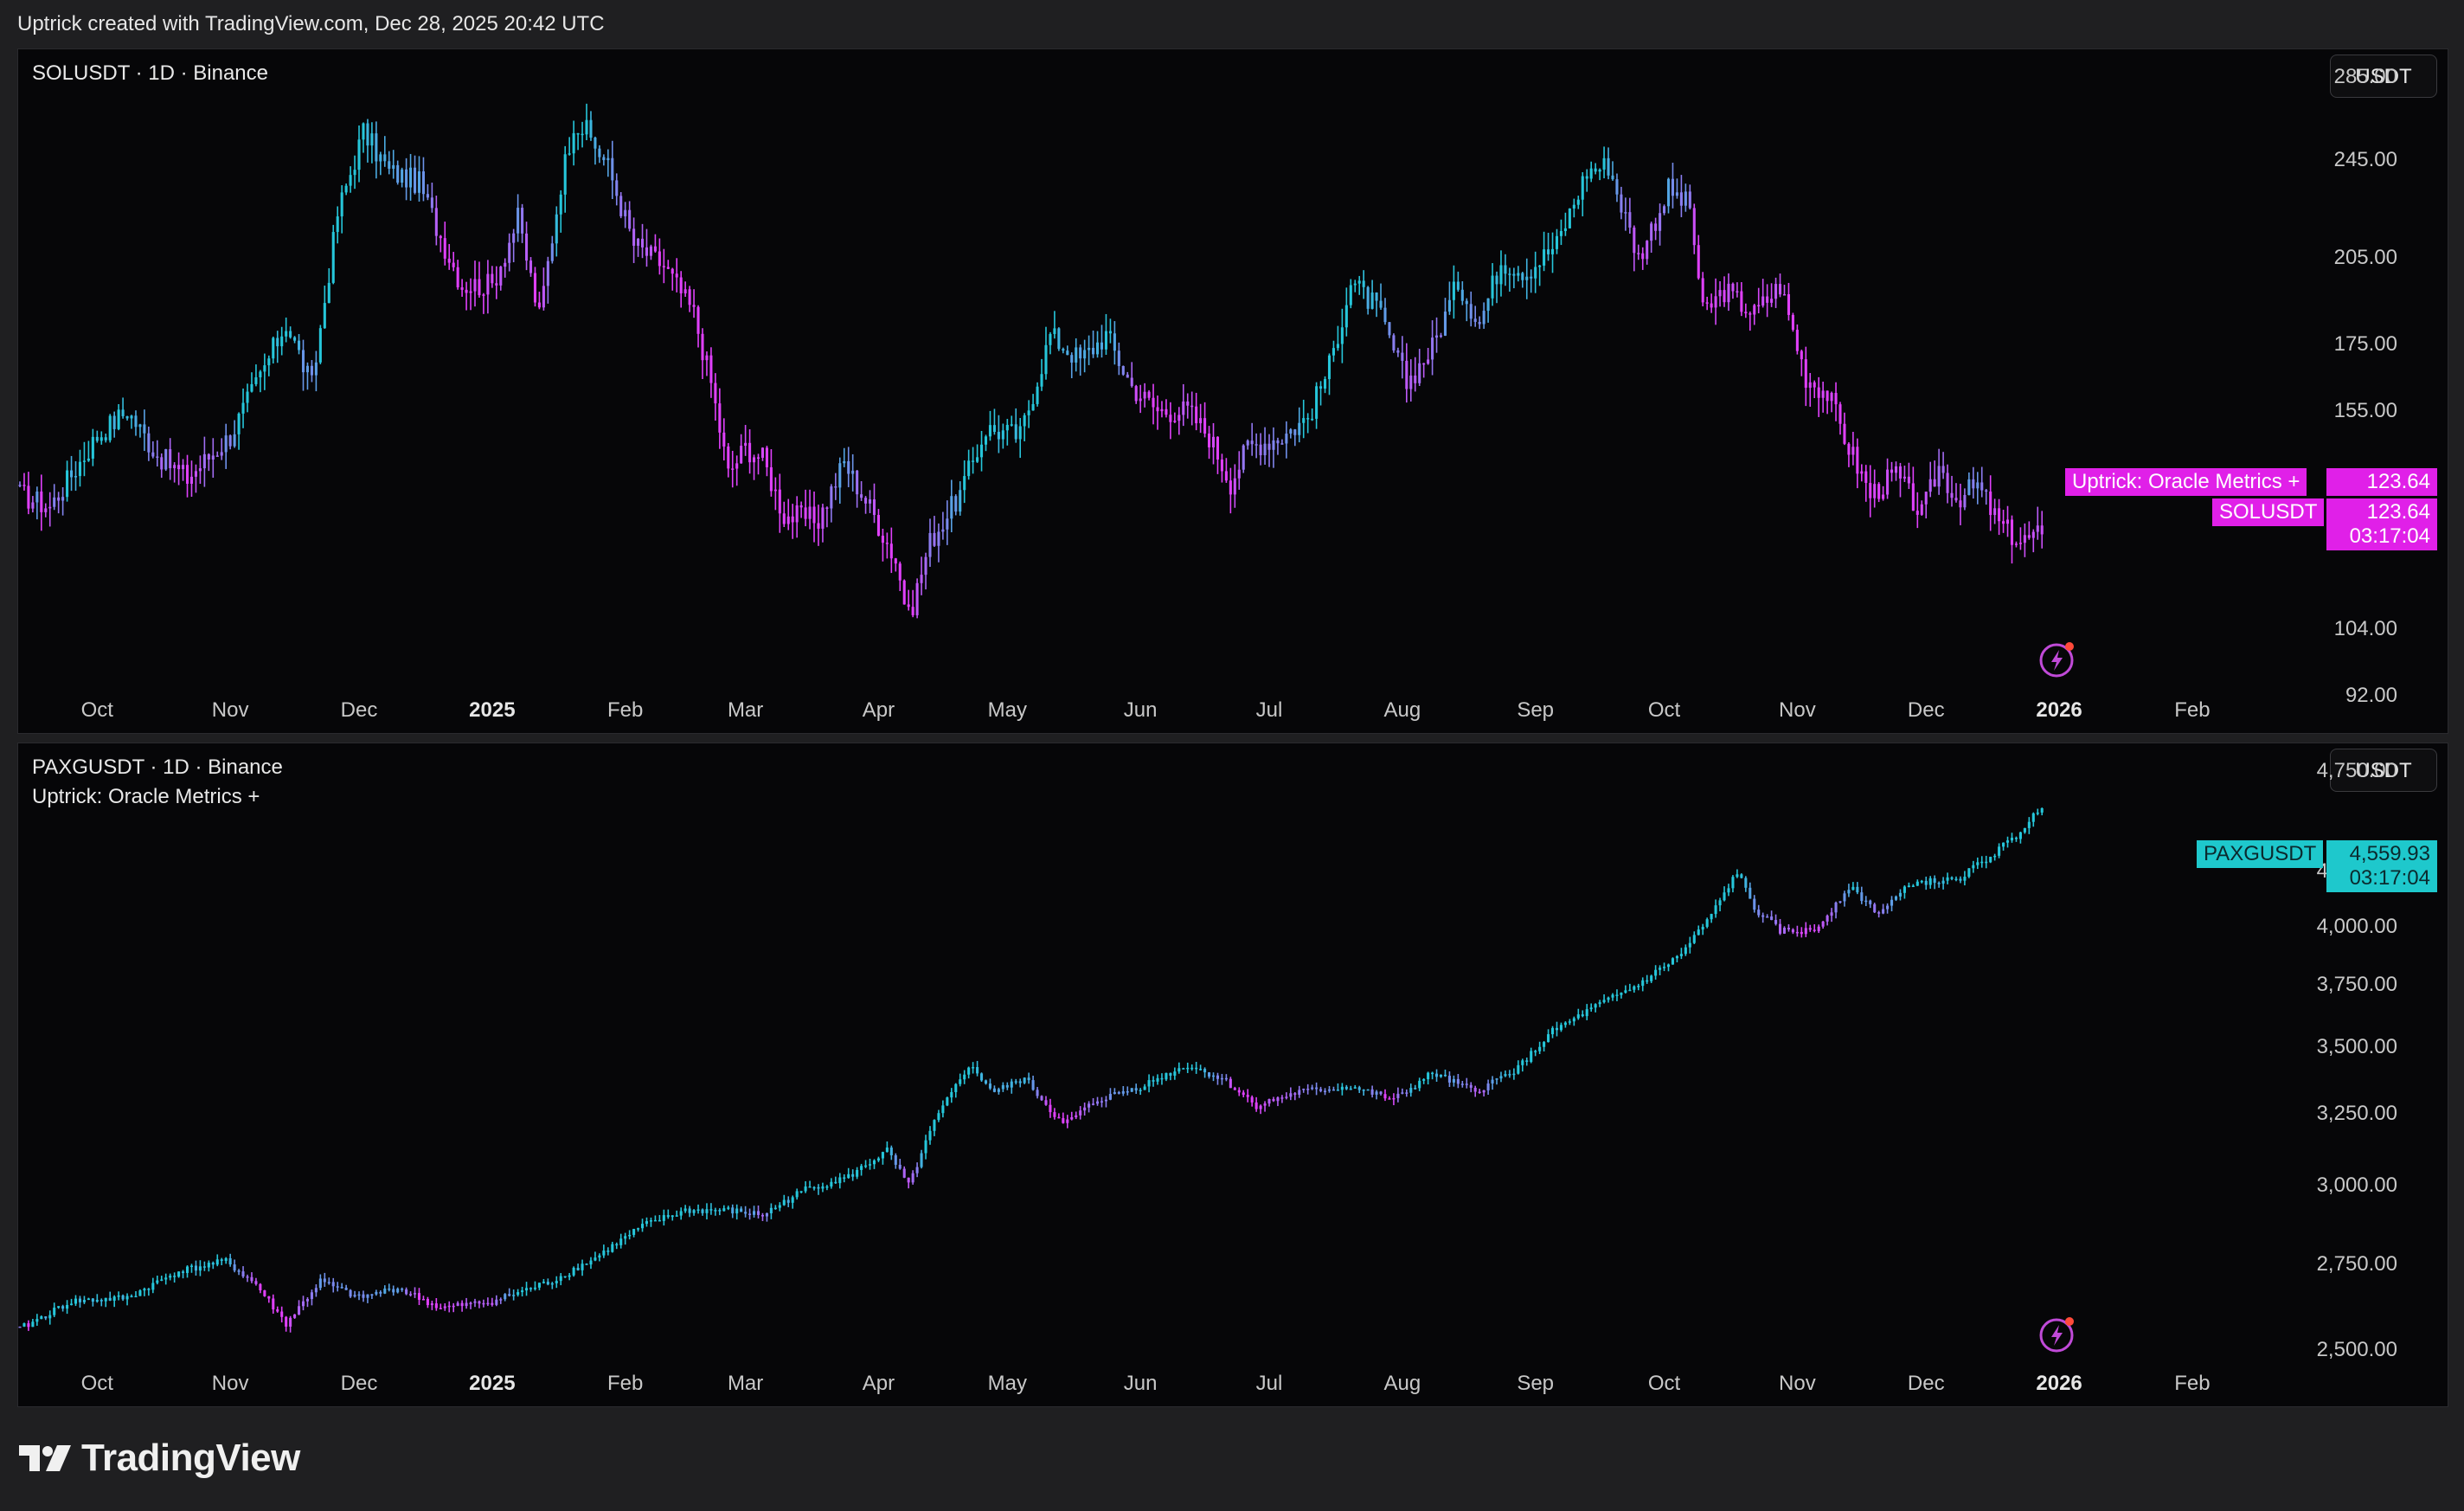 The width and height of the screenshot is (2464, 1511). What do you see at coordinates (2383, 770) in the screenshot?
I see `currency-selector-paxg: USDT` at bounding box center [2383, 770].